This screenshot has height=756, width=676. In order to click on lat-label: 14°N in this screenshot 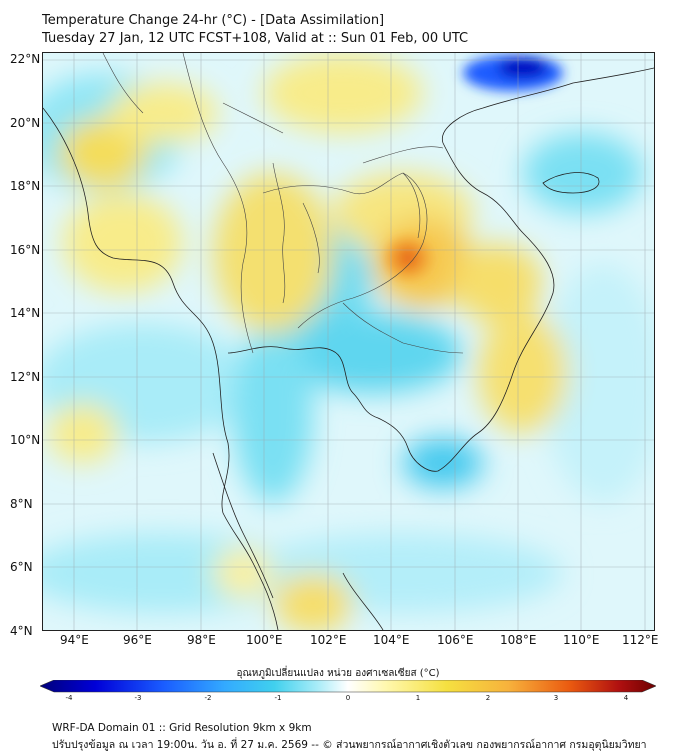, I will do `click(25, 313)`.